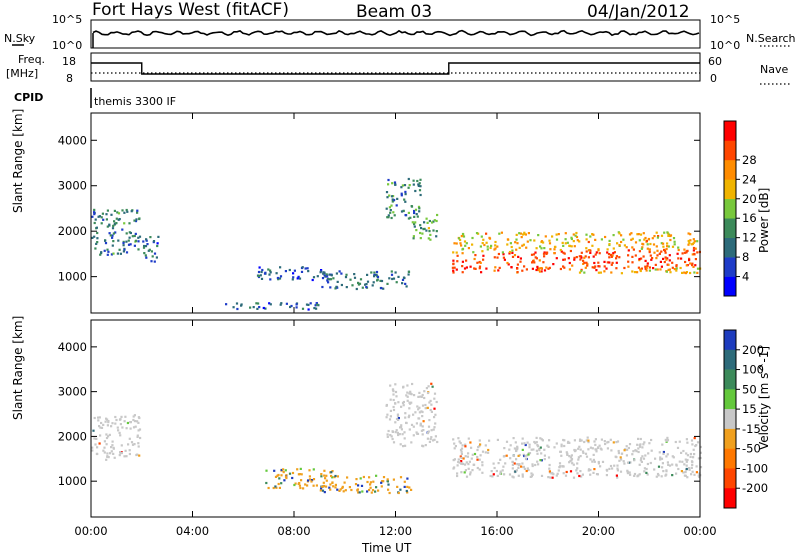  Describe the element at coordinates (72, 481) in the screenshot. I see `y-tick-label: 1000` at that location.